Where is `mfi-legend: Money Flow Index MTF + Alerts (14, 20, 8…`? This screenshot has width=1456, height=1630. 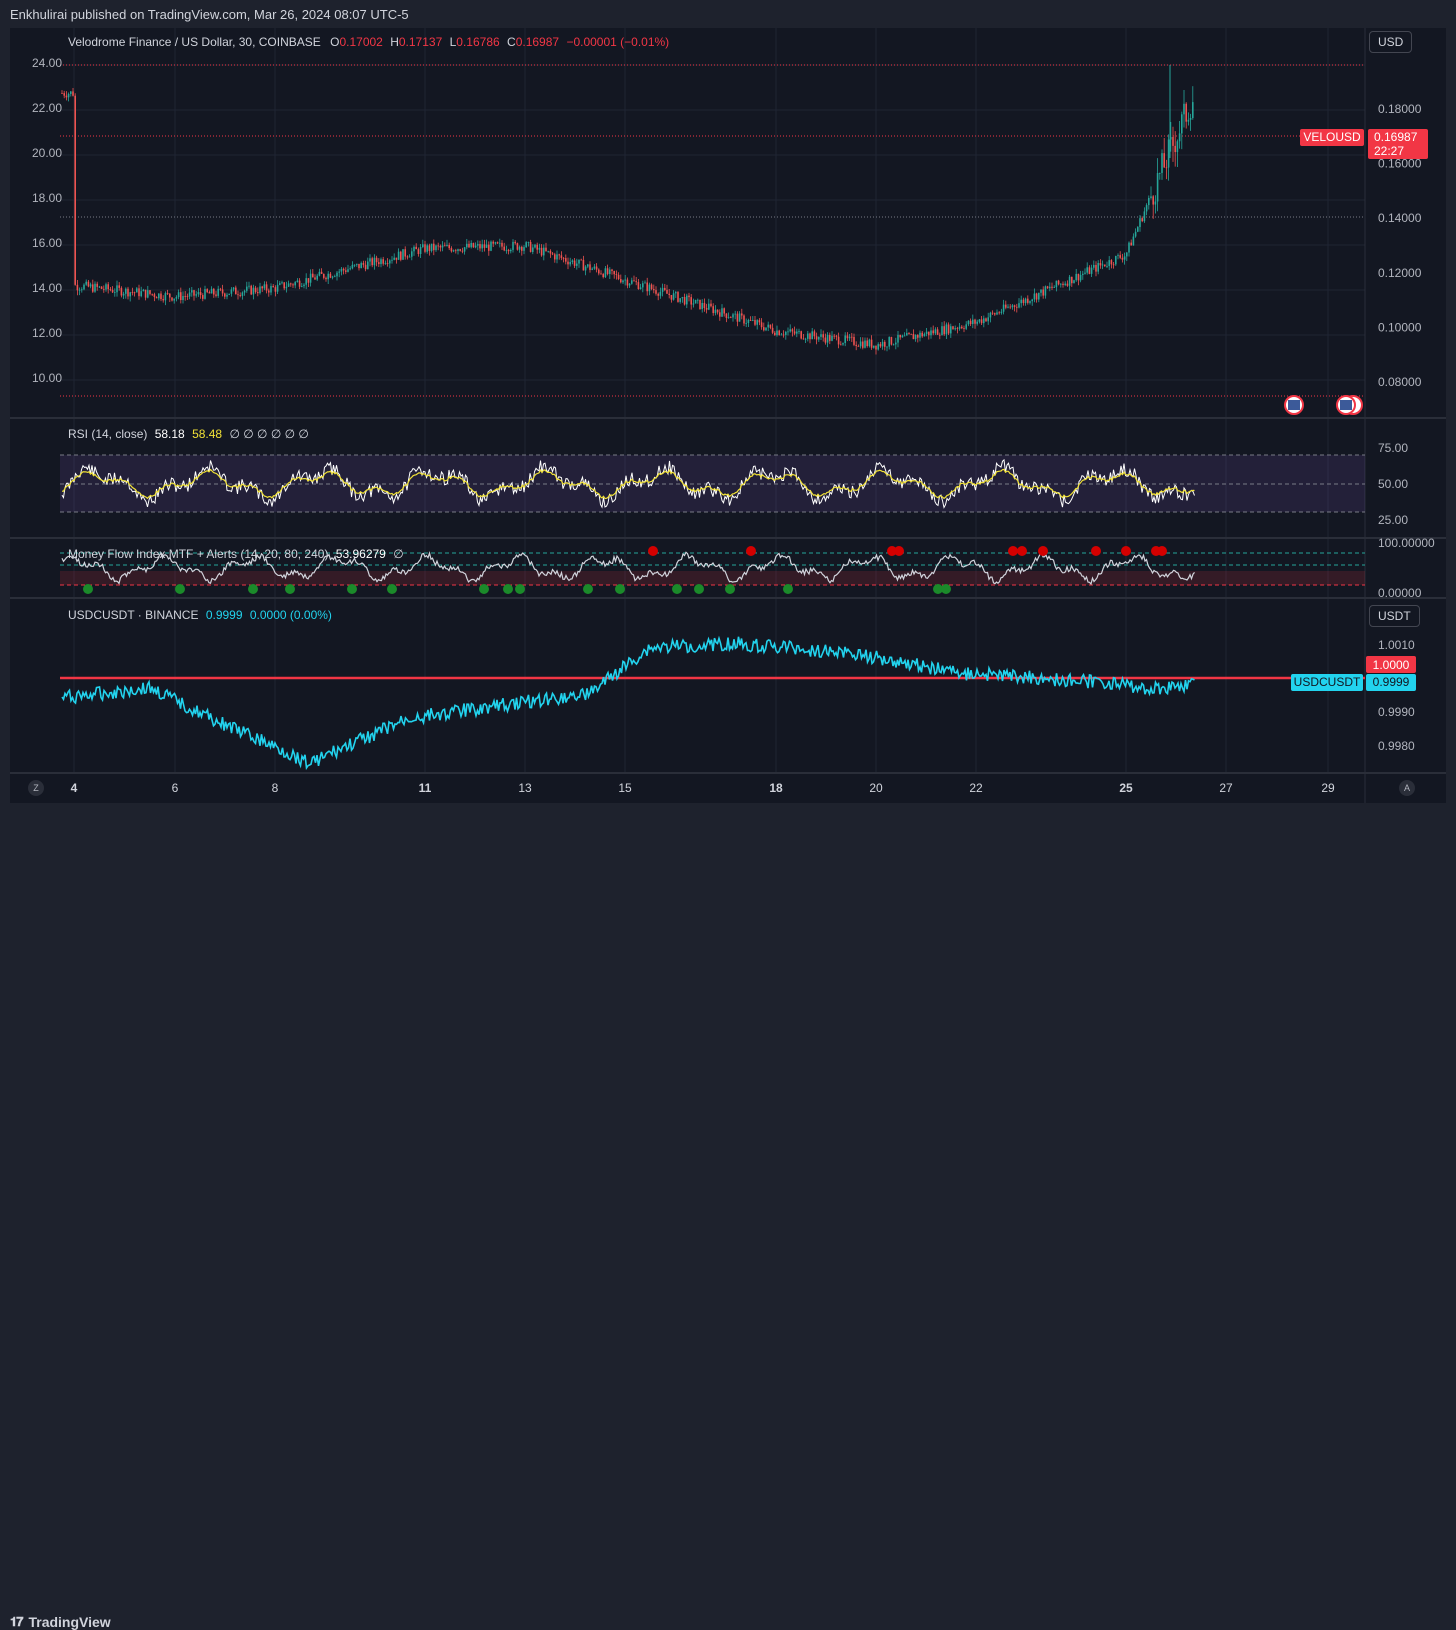
mfi-legend: Money Flow Index MTF + Alerts (14, 20, 8… is located at coordinates (236, 554).